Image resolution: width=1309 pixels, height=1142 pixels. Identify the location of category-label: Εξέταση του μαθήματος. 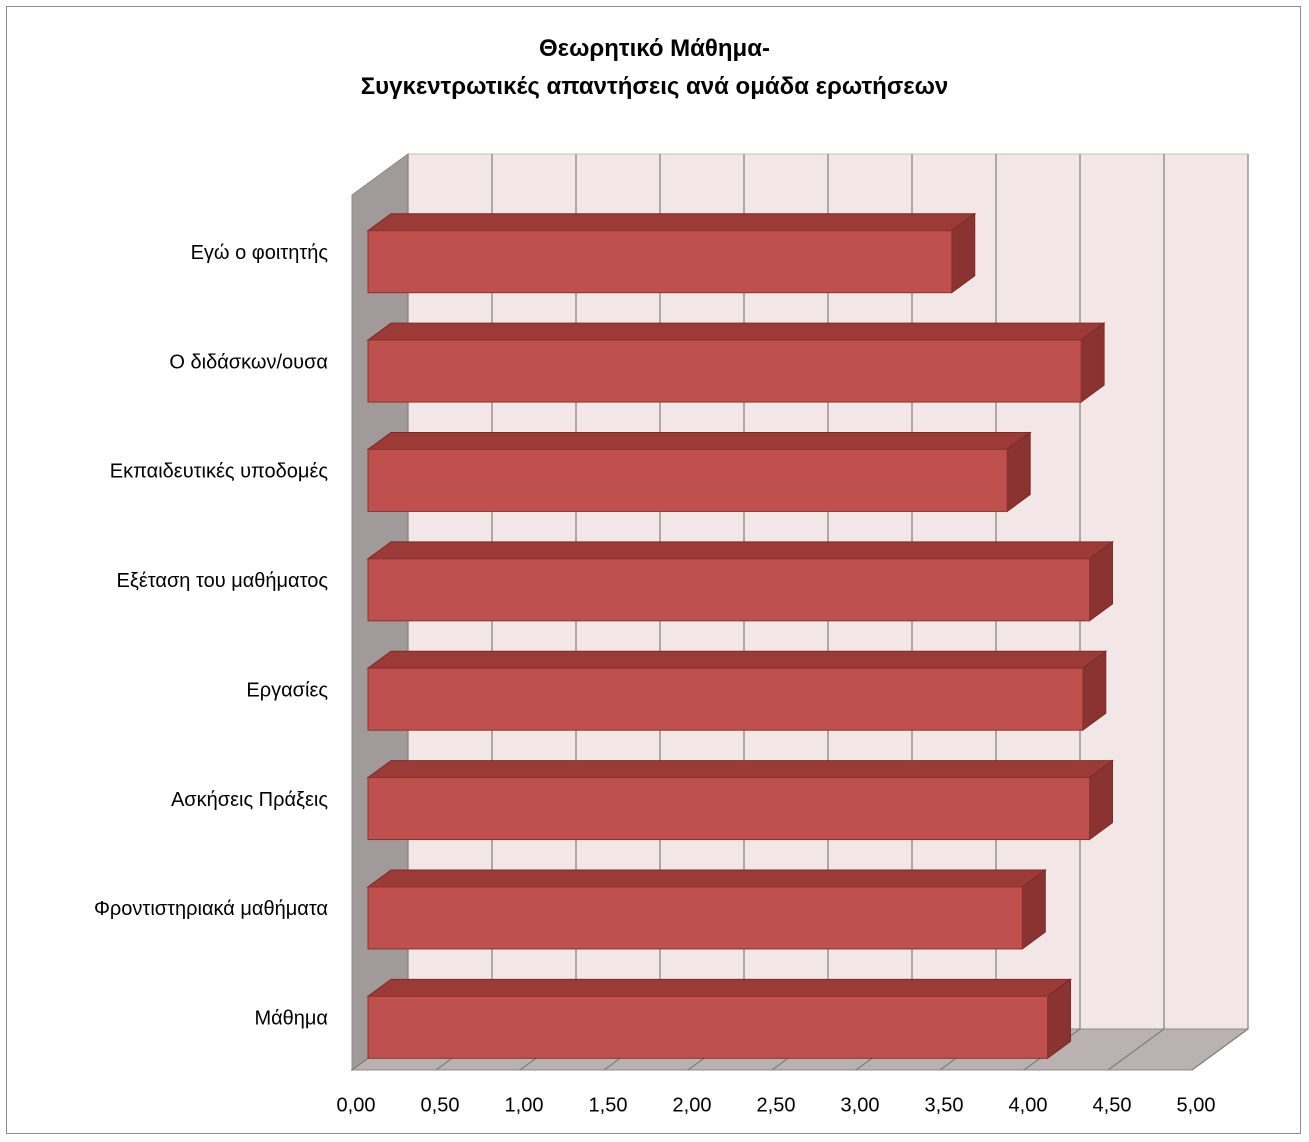
(223, 581).